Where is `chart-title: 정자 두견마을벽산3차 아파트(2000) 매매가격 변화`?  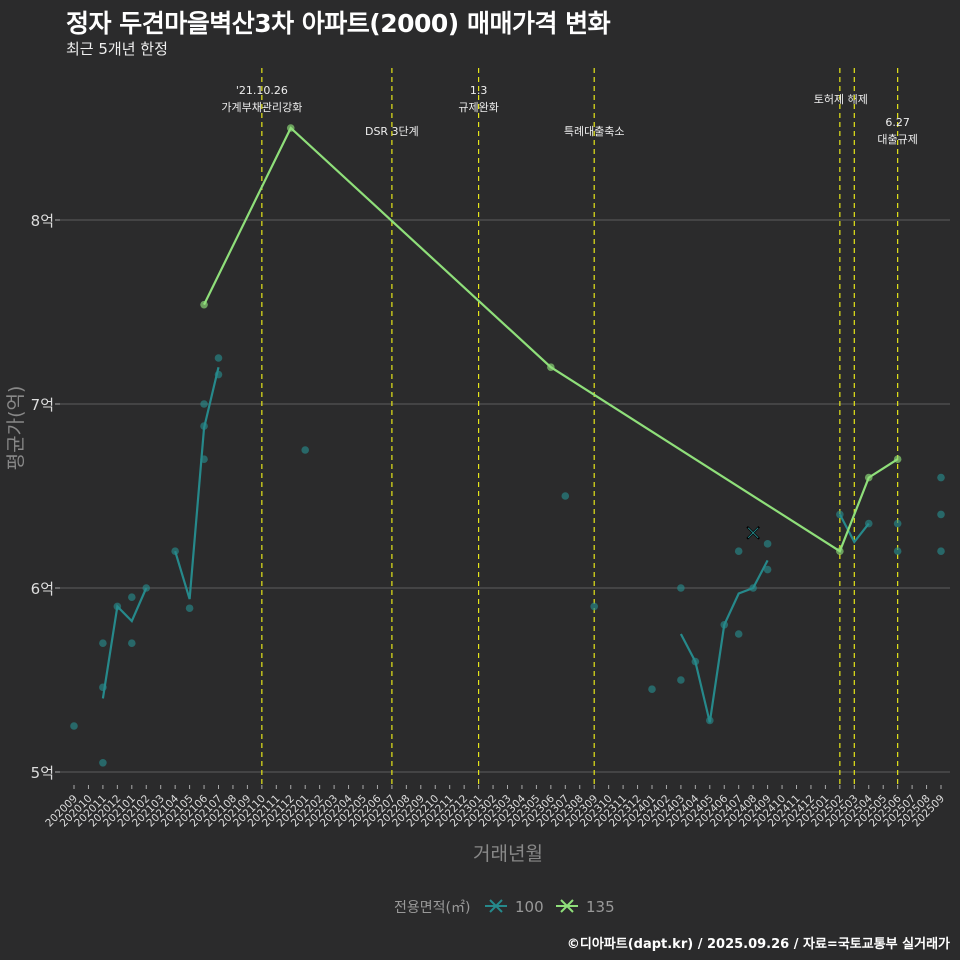
chart-title: 정자 두견마을벽산3차 아파트(2000) 매매가격 변화 is located at coordinates (338, 23).